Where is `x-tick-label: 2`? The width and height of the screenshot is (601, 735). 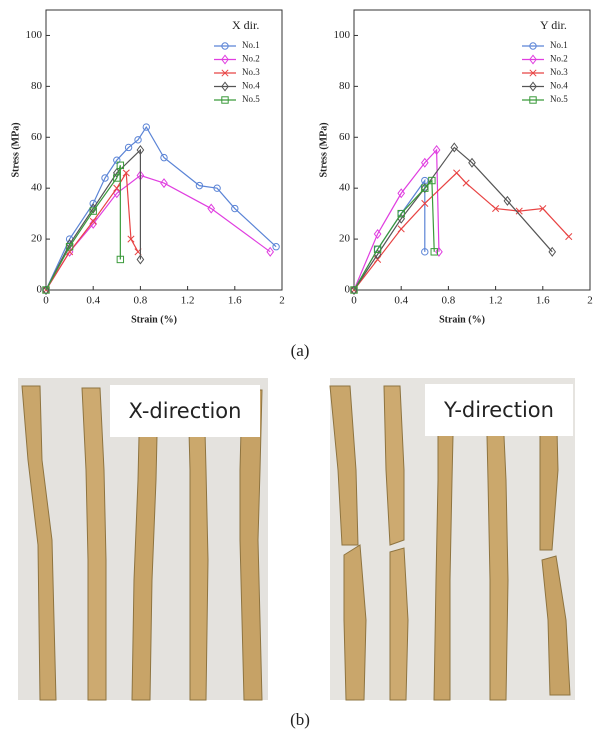 x-tick-label: 2 is located at coordinates (282, 301).